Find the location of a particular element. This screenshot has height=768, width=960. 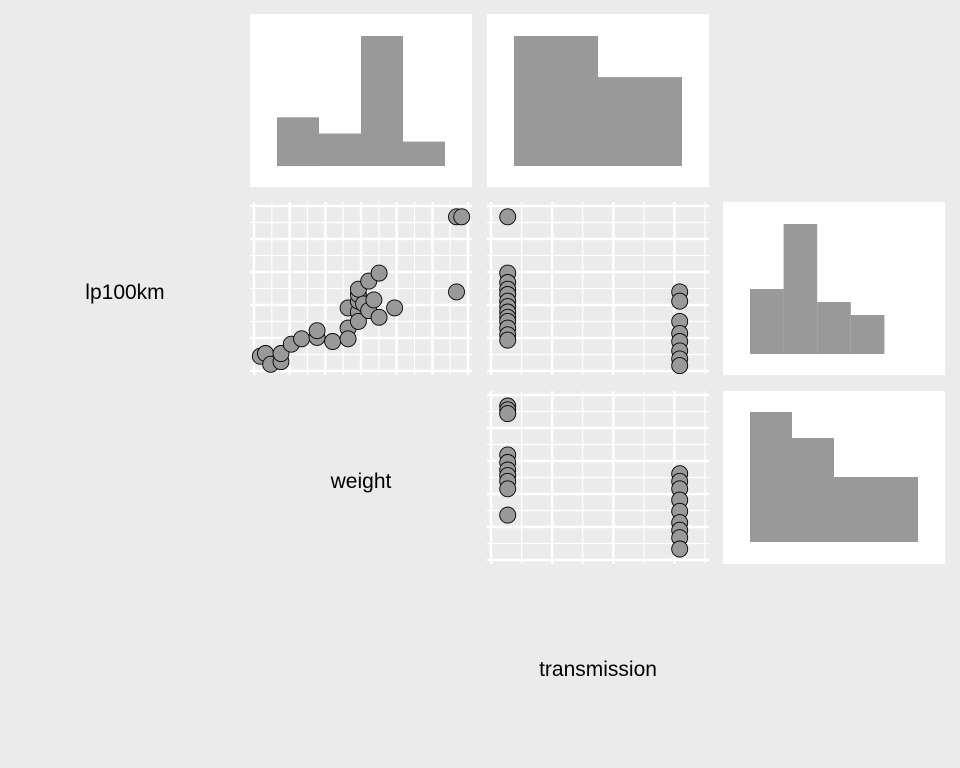

variable-label-transmission: transmission is located at coordinates (598, 669).